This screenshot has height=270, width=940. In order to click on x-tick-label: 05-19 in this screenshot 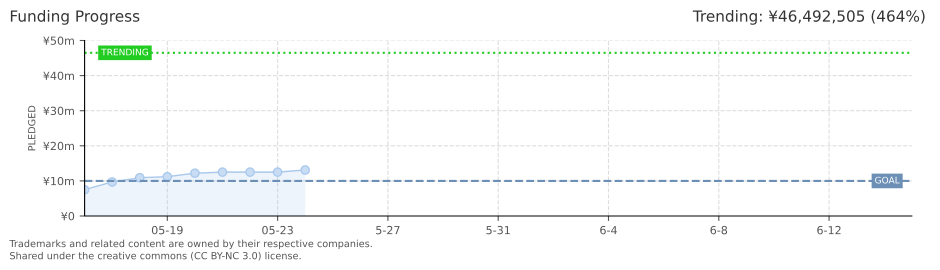, I will do `click(167, 230)`.